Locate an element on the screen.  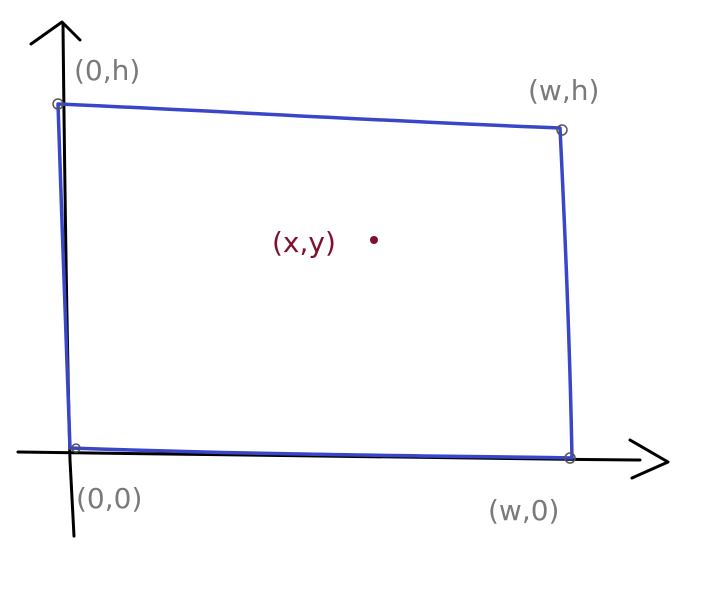
label-center: (x,y) is located at coordinates (304, 242).